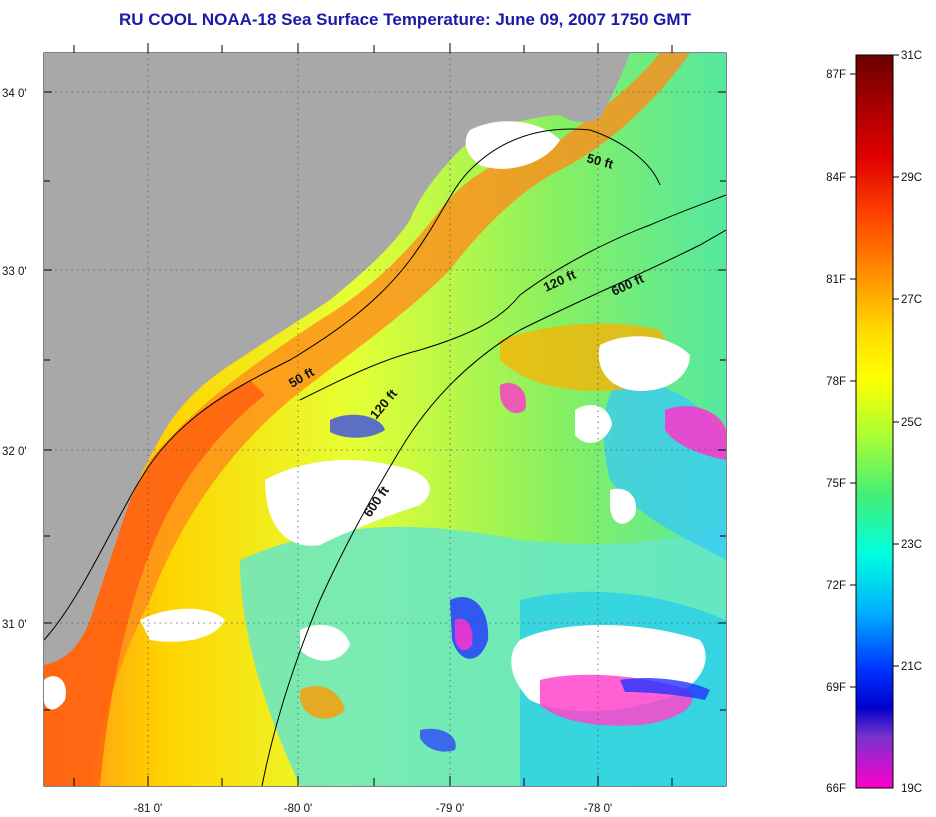  I want to click on colorbar-c-27: 27C, so click(911, 300).